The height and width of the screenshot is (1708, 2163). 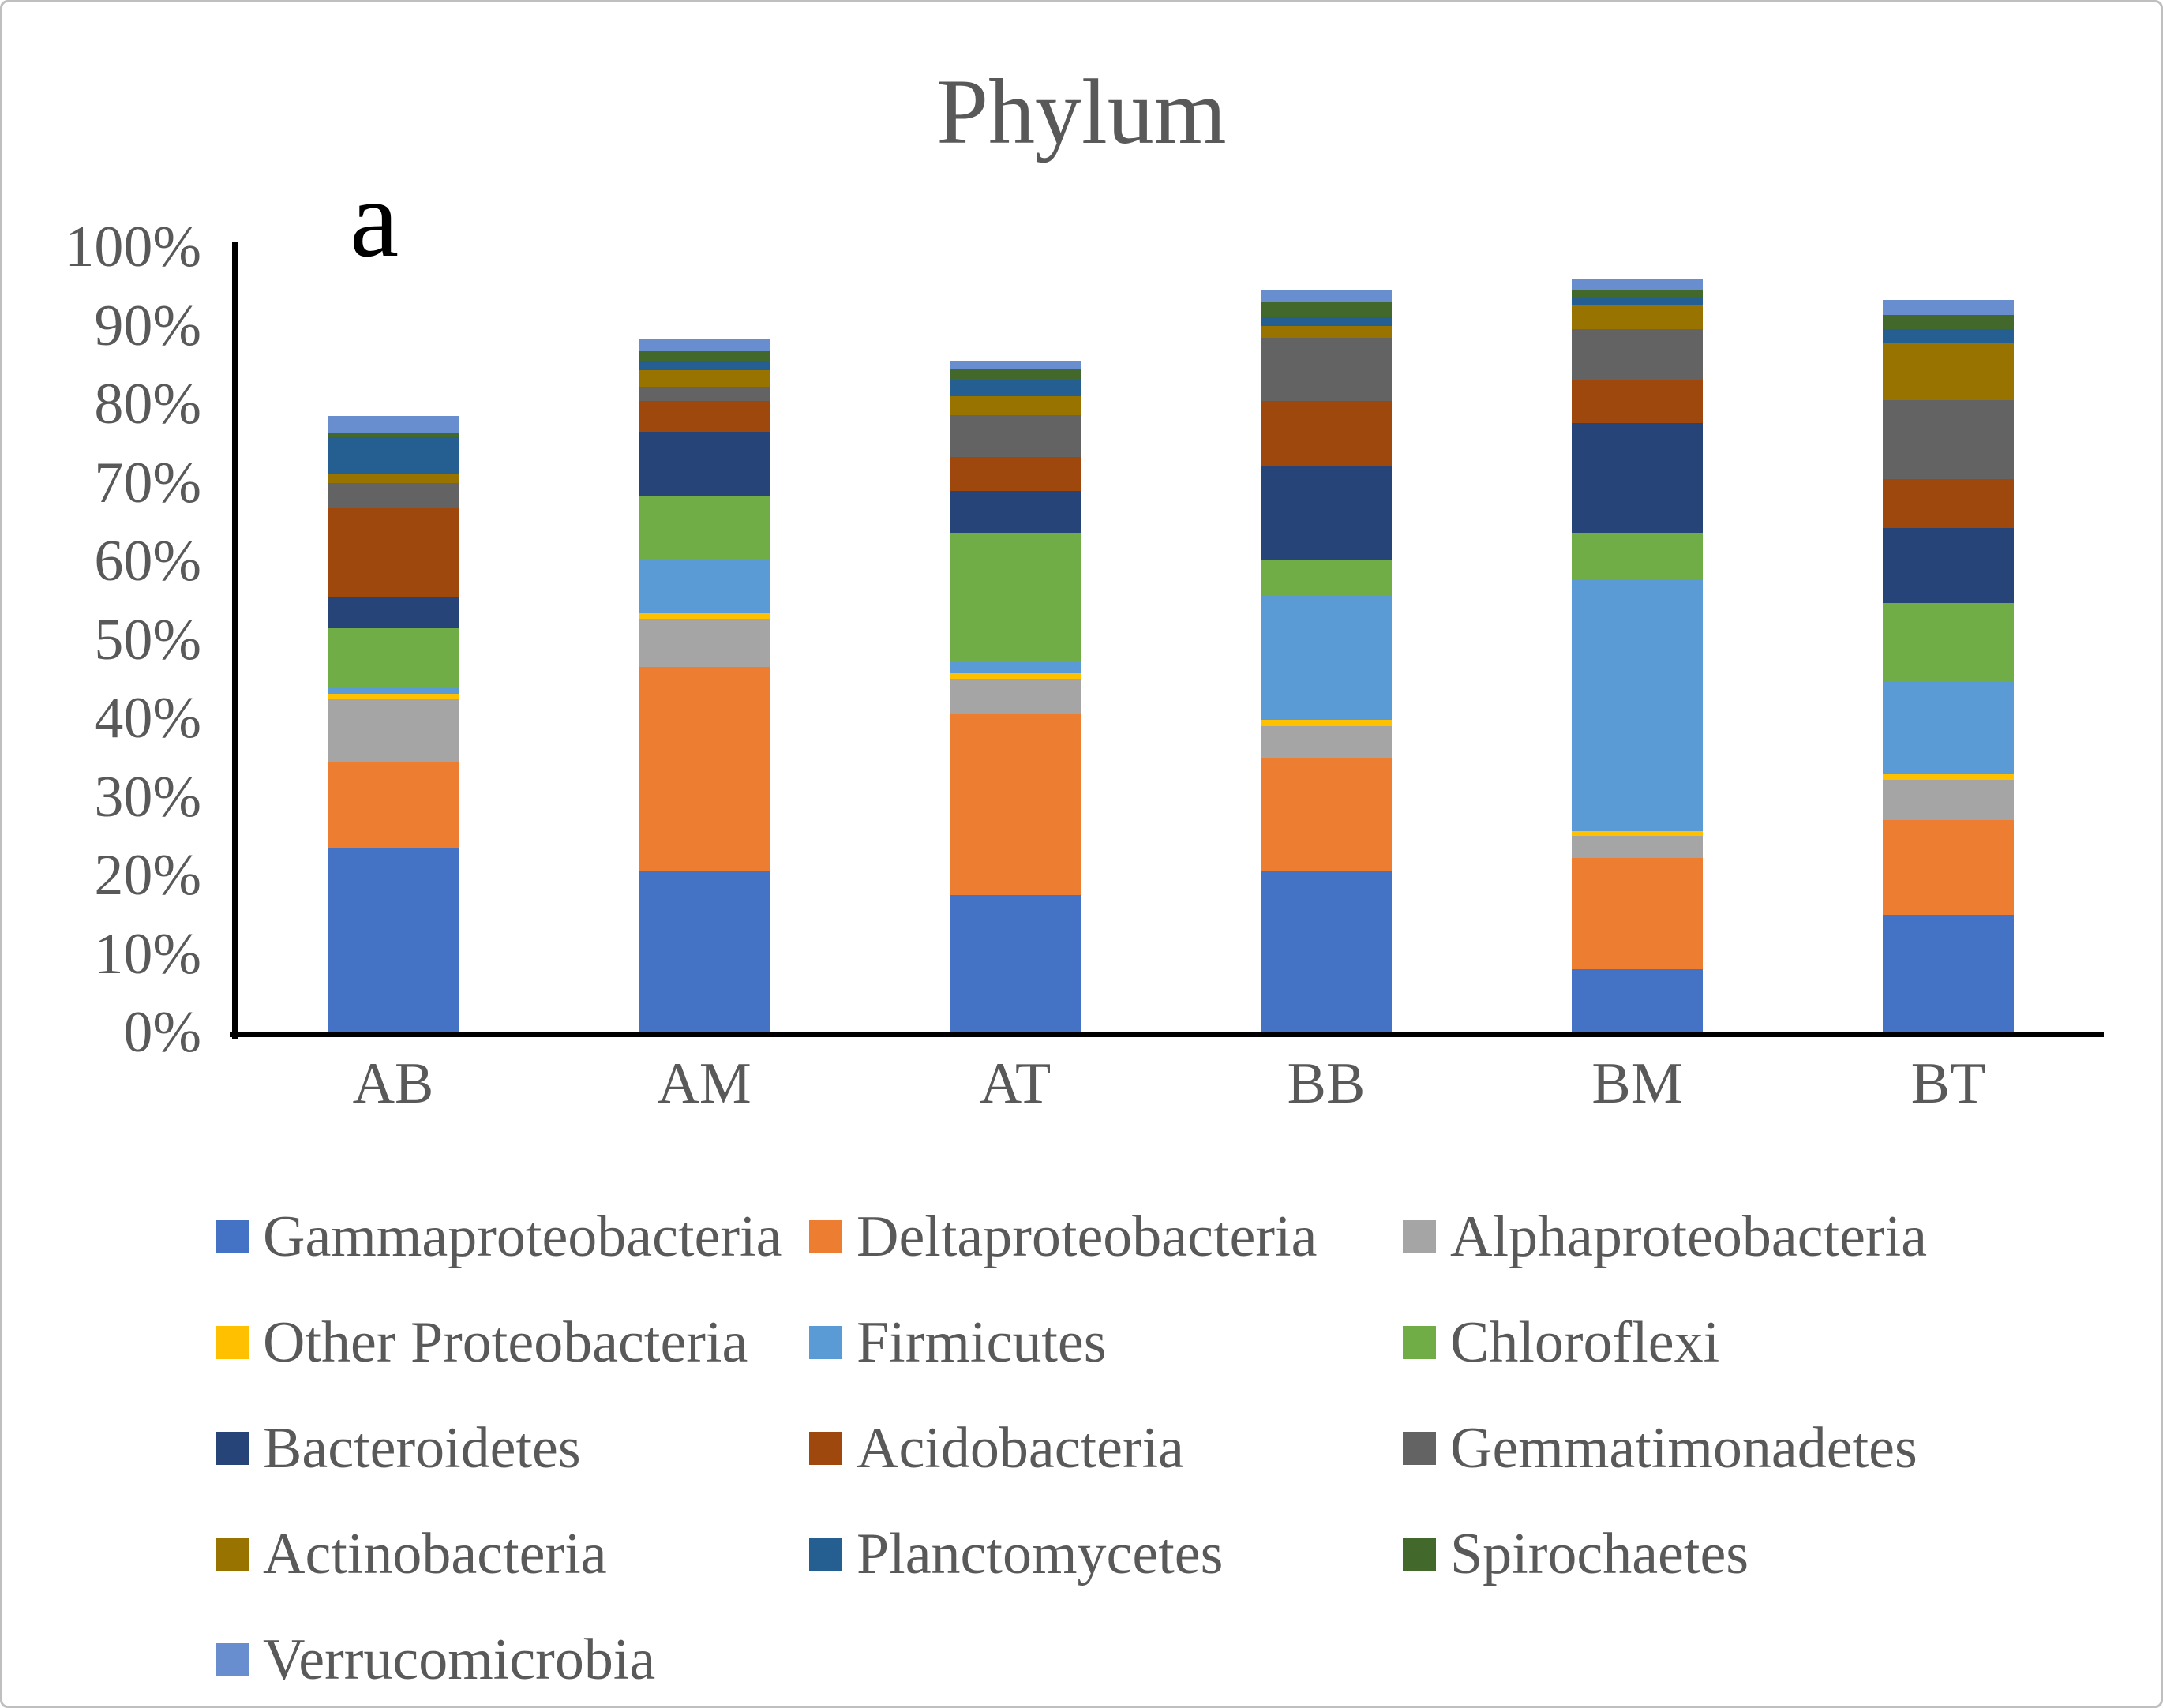 What do you see at coordinates (1016, 1083) in the screenshot?
I see `x-axis-category-label: AT` at bounding box center [1016, 1083].